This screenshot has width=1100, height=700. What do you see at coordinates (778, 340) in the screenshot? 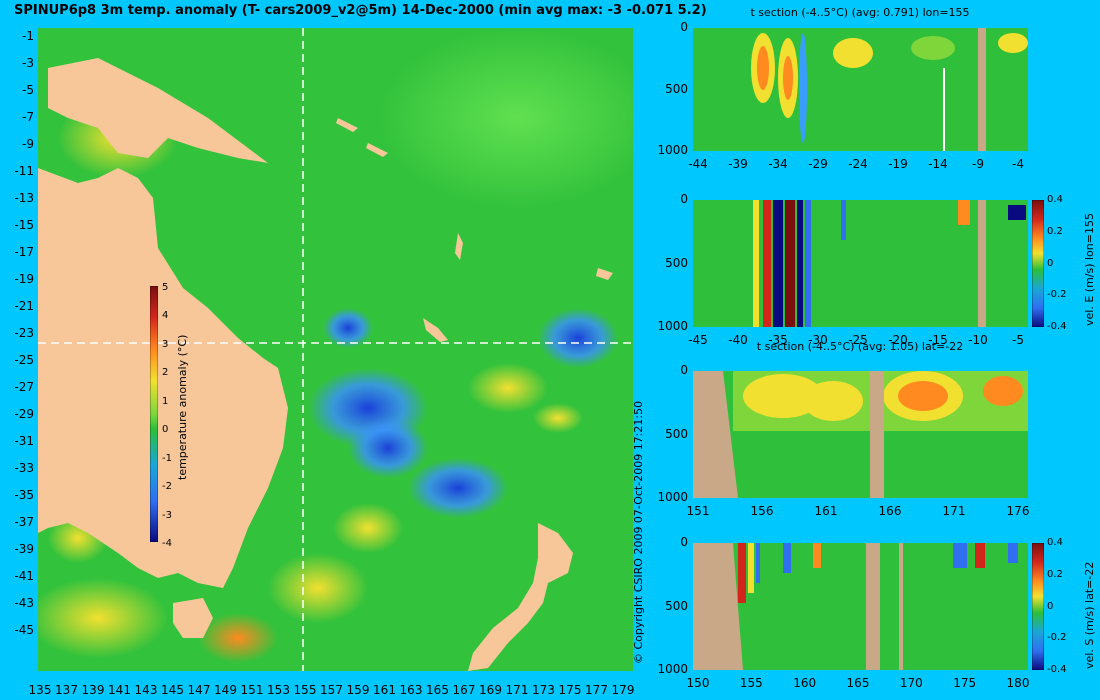
I see `panel-x-tick: -35` at bounding box center [778, 340].